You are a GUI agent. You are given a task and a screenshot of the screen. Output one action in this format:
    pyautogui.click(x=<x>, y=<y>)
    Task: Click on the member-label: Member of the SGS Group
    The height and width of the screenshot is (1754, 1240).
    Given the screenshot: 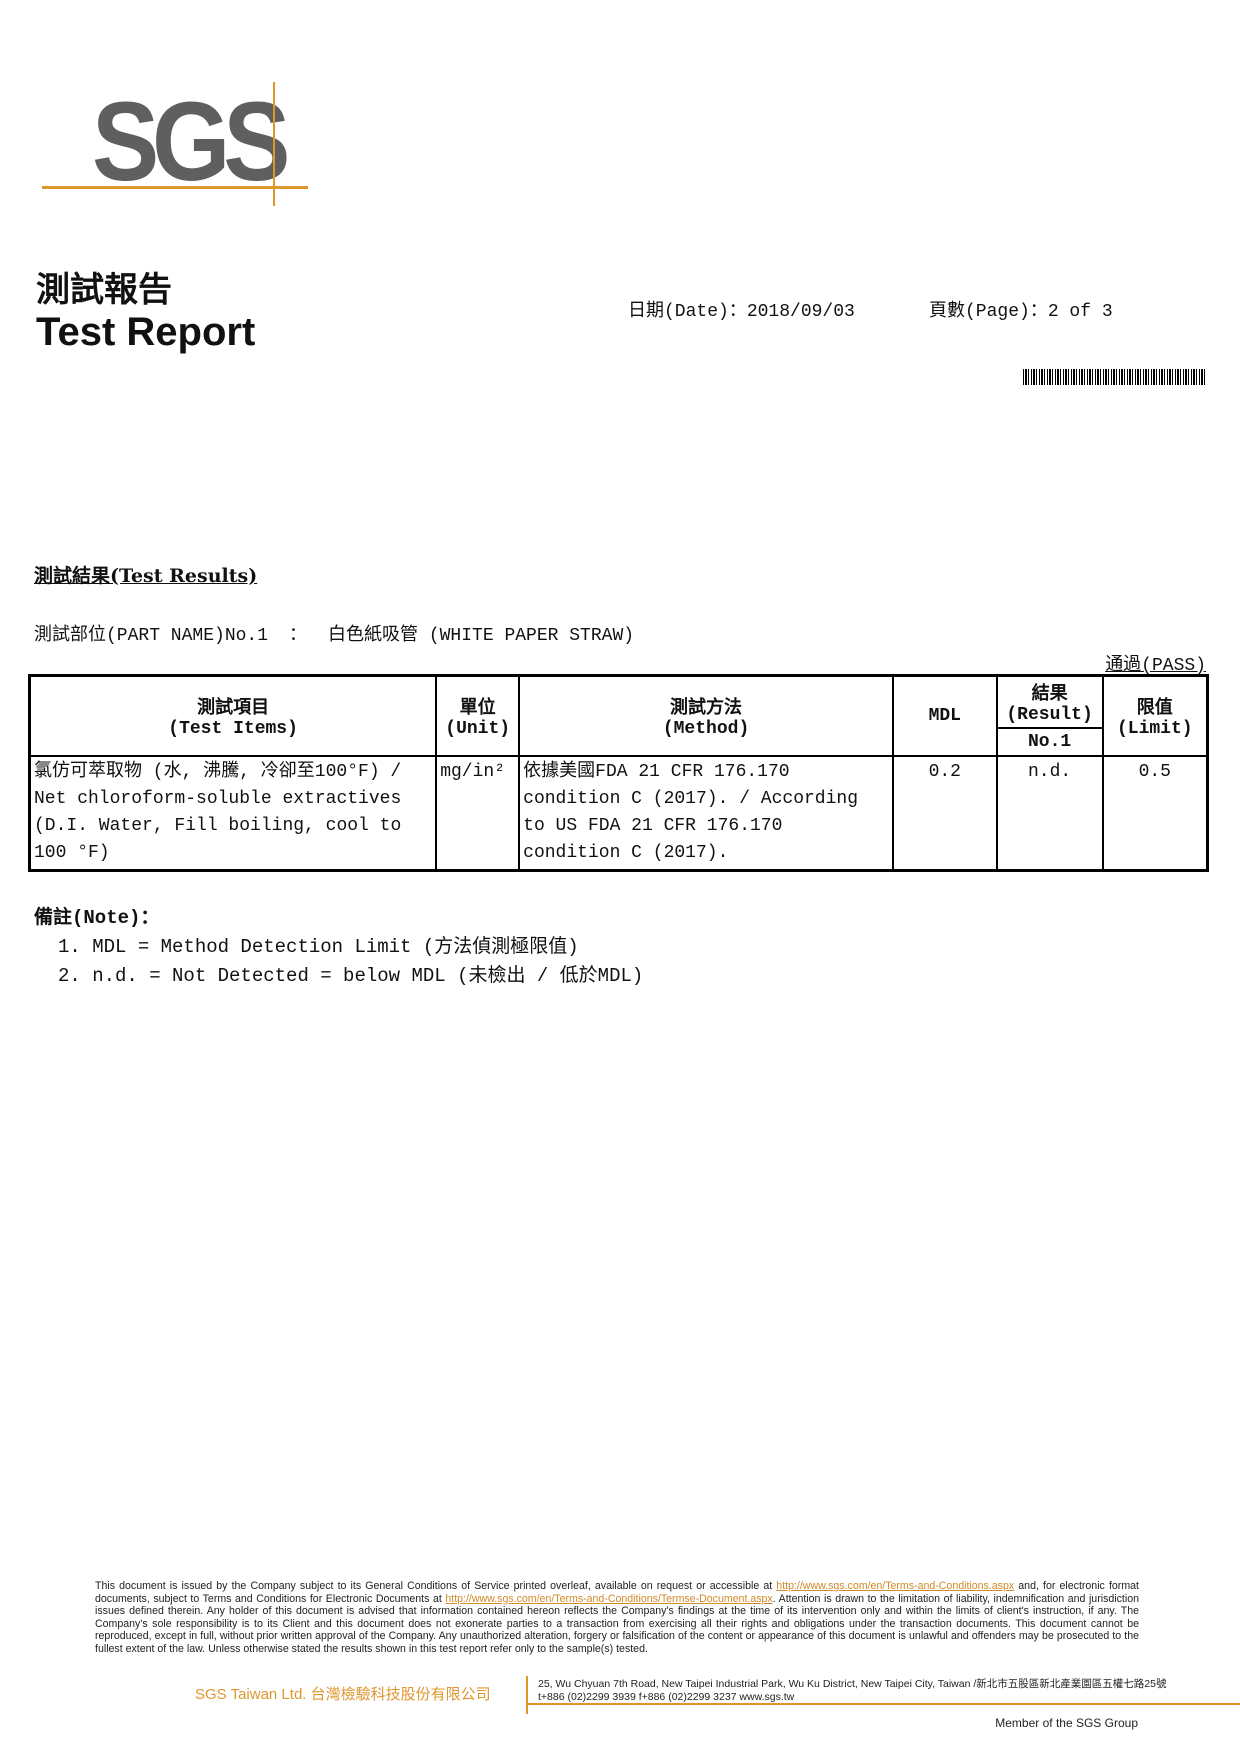 What is the action you would take?
    pyautogui.click(x=1066, y=1723)
    